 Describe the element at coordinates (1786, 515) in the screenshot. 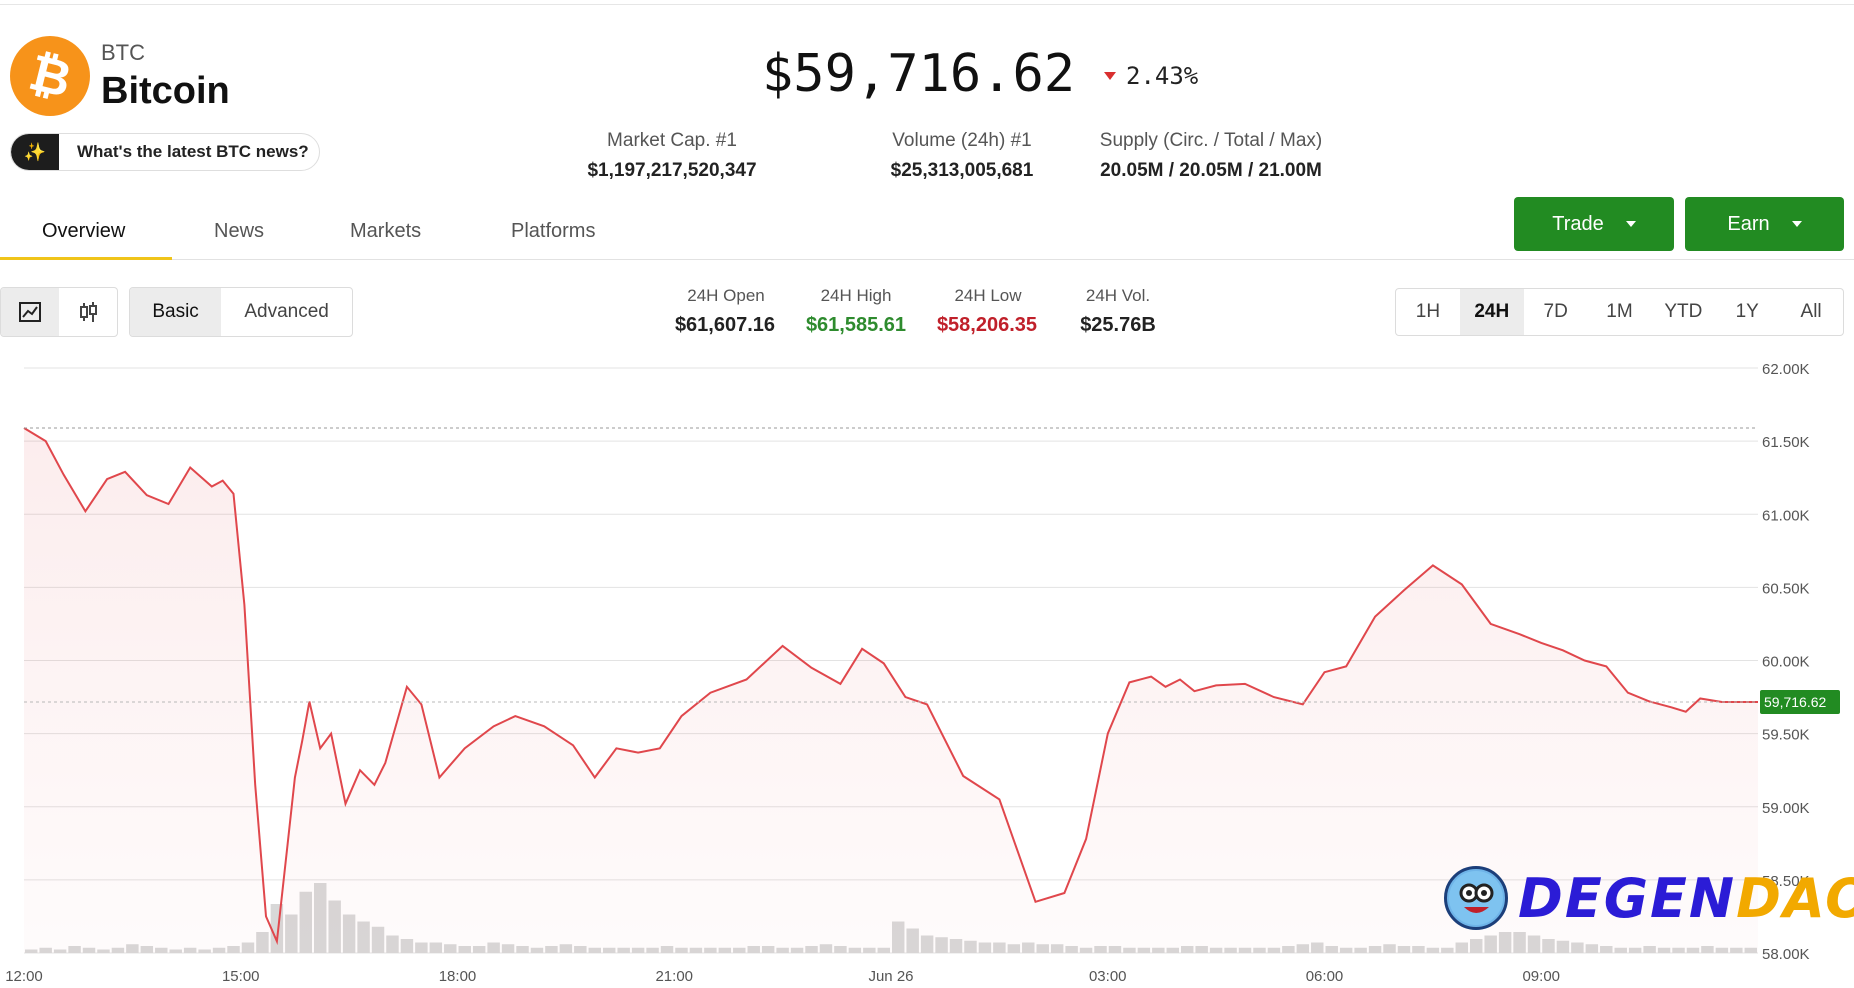

I see `y-tick-label: 61.00K` at that location.